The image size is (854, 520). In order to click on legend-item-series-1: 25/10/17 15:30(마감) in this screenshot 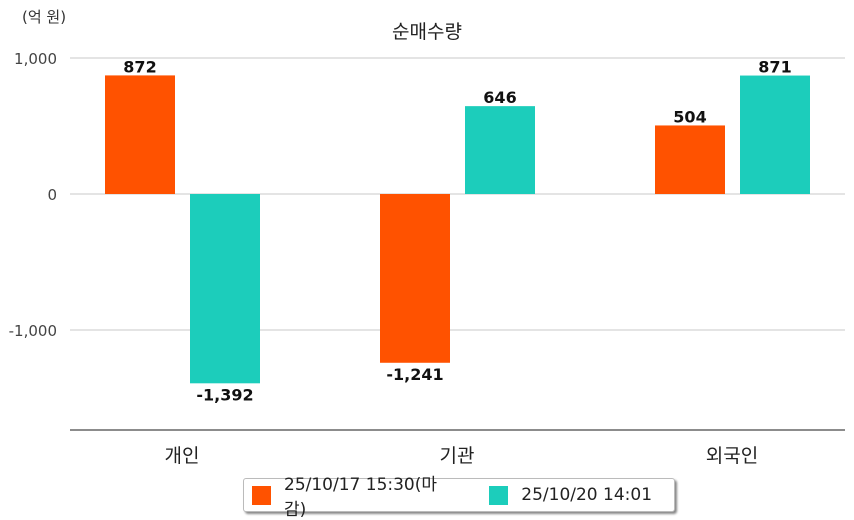, I will do `click(355, 495)`.